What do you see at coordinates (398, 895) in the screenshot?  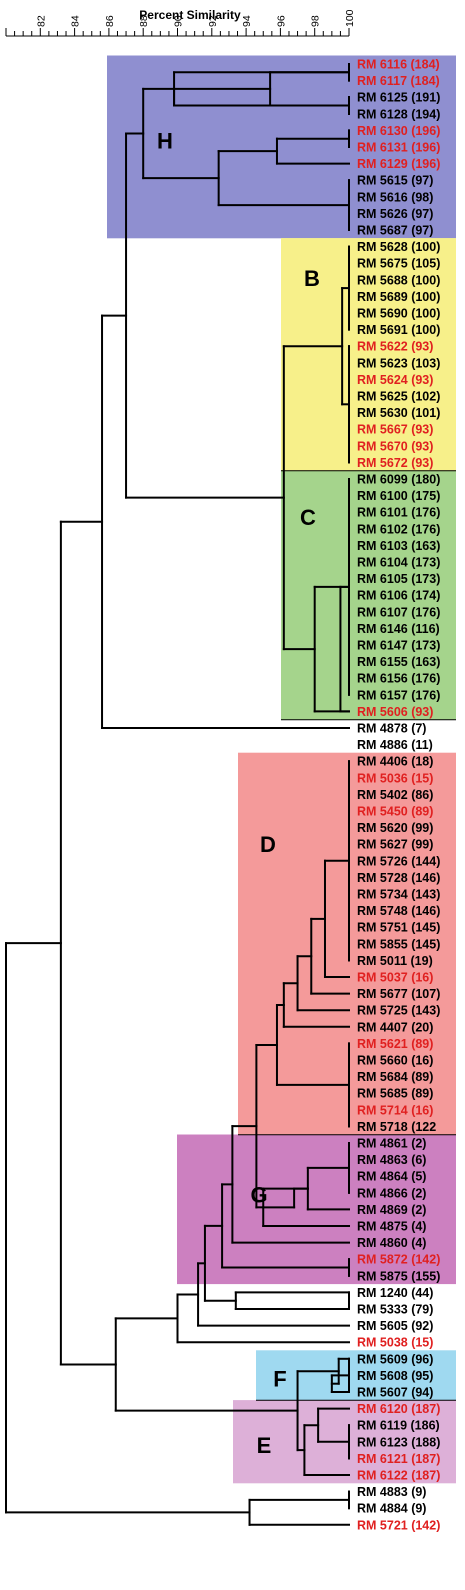 I see `leaf-label: RM 5734 (143)` at bounding box center [398, 895].